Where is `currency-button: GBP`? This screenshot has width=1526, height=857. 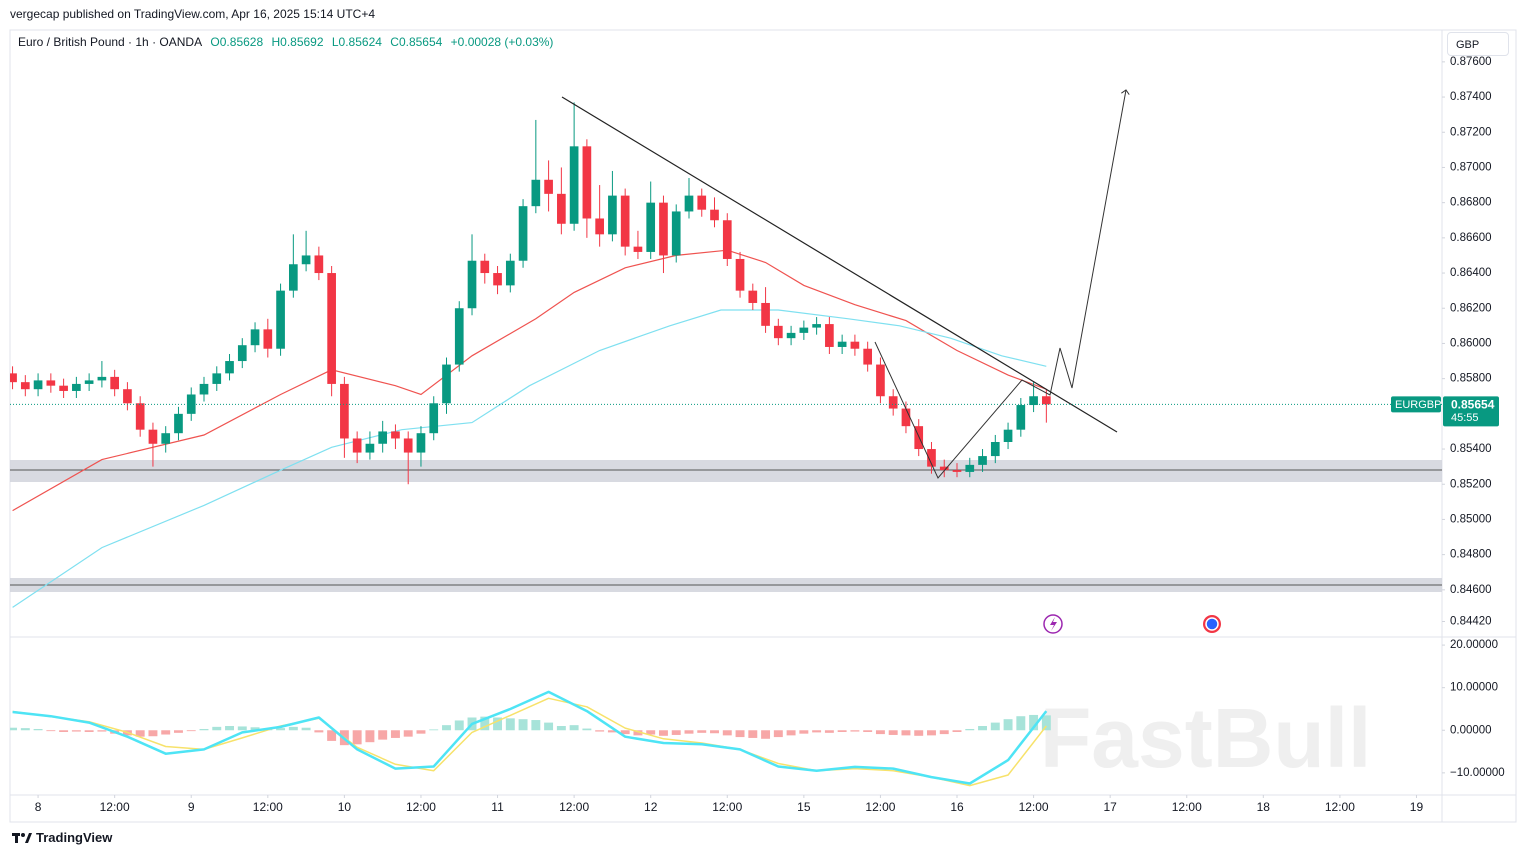 currency-button: GBP is located at coordinates (1478, 44).